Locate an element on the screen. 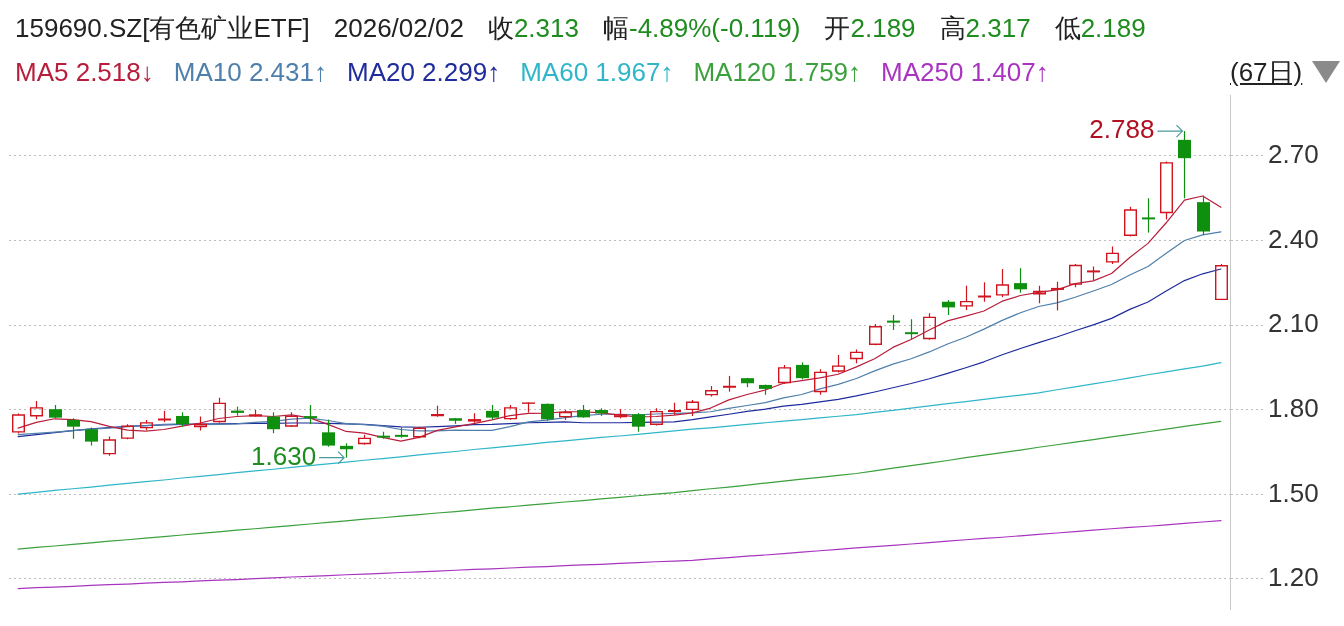 Image resolution: width=1344 pixels, height=626 pixels. annotation: 2.788 is located at coordinates (1122, 129).